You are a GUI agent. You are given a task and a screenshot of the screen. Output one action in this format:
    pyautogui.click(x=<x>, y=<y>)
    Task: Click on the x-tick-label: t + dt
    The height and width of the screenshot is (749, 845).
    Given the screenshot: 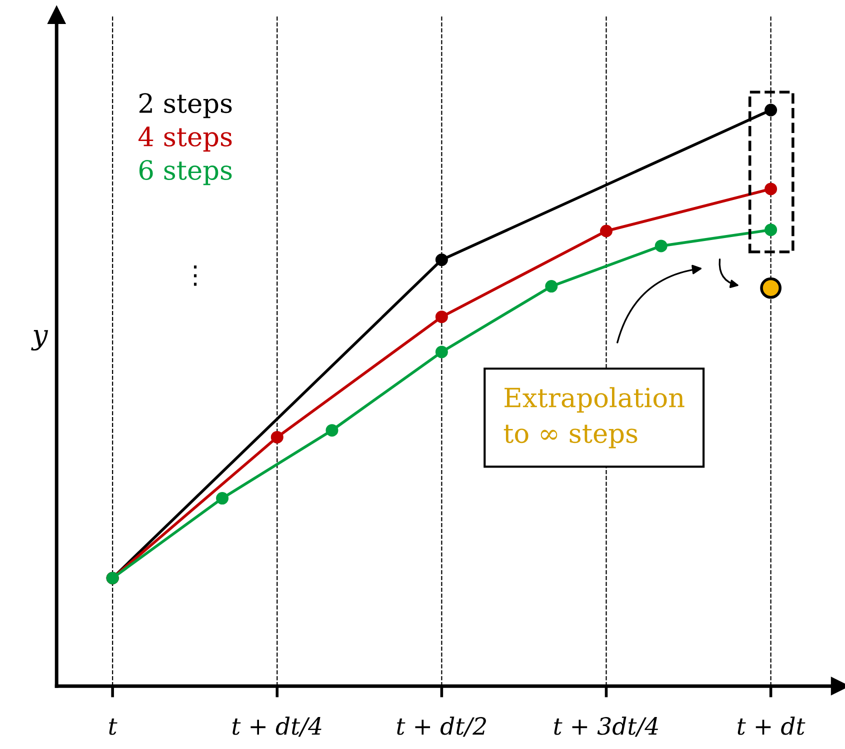 What is the action you would take?
    pyautogui.click(x=772, y=725)
    